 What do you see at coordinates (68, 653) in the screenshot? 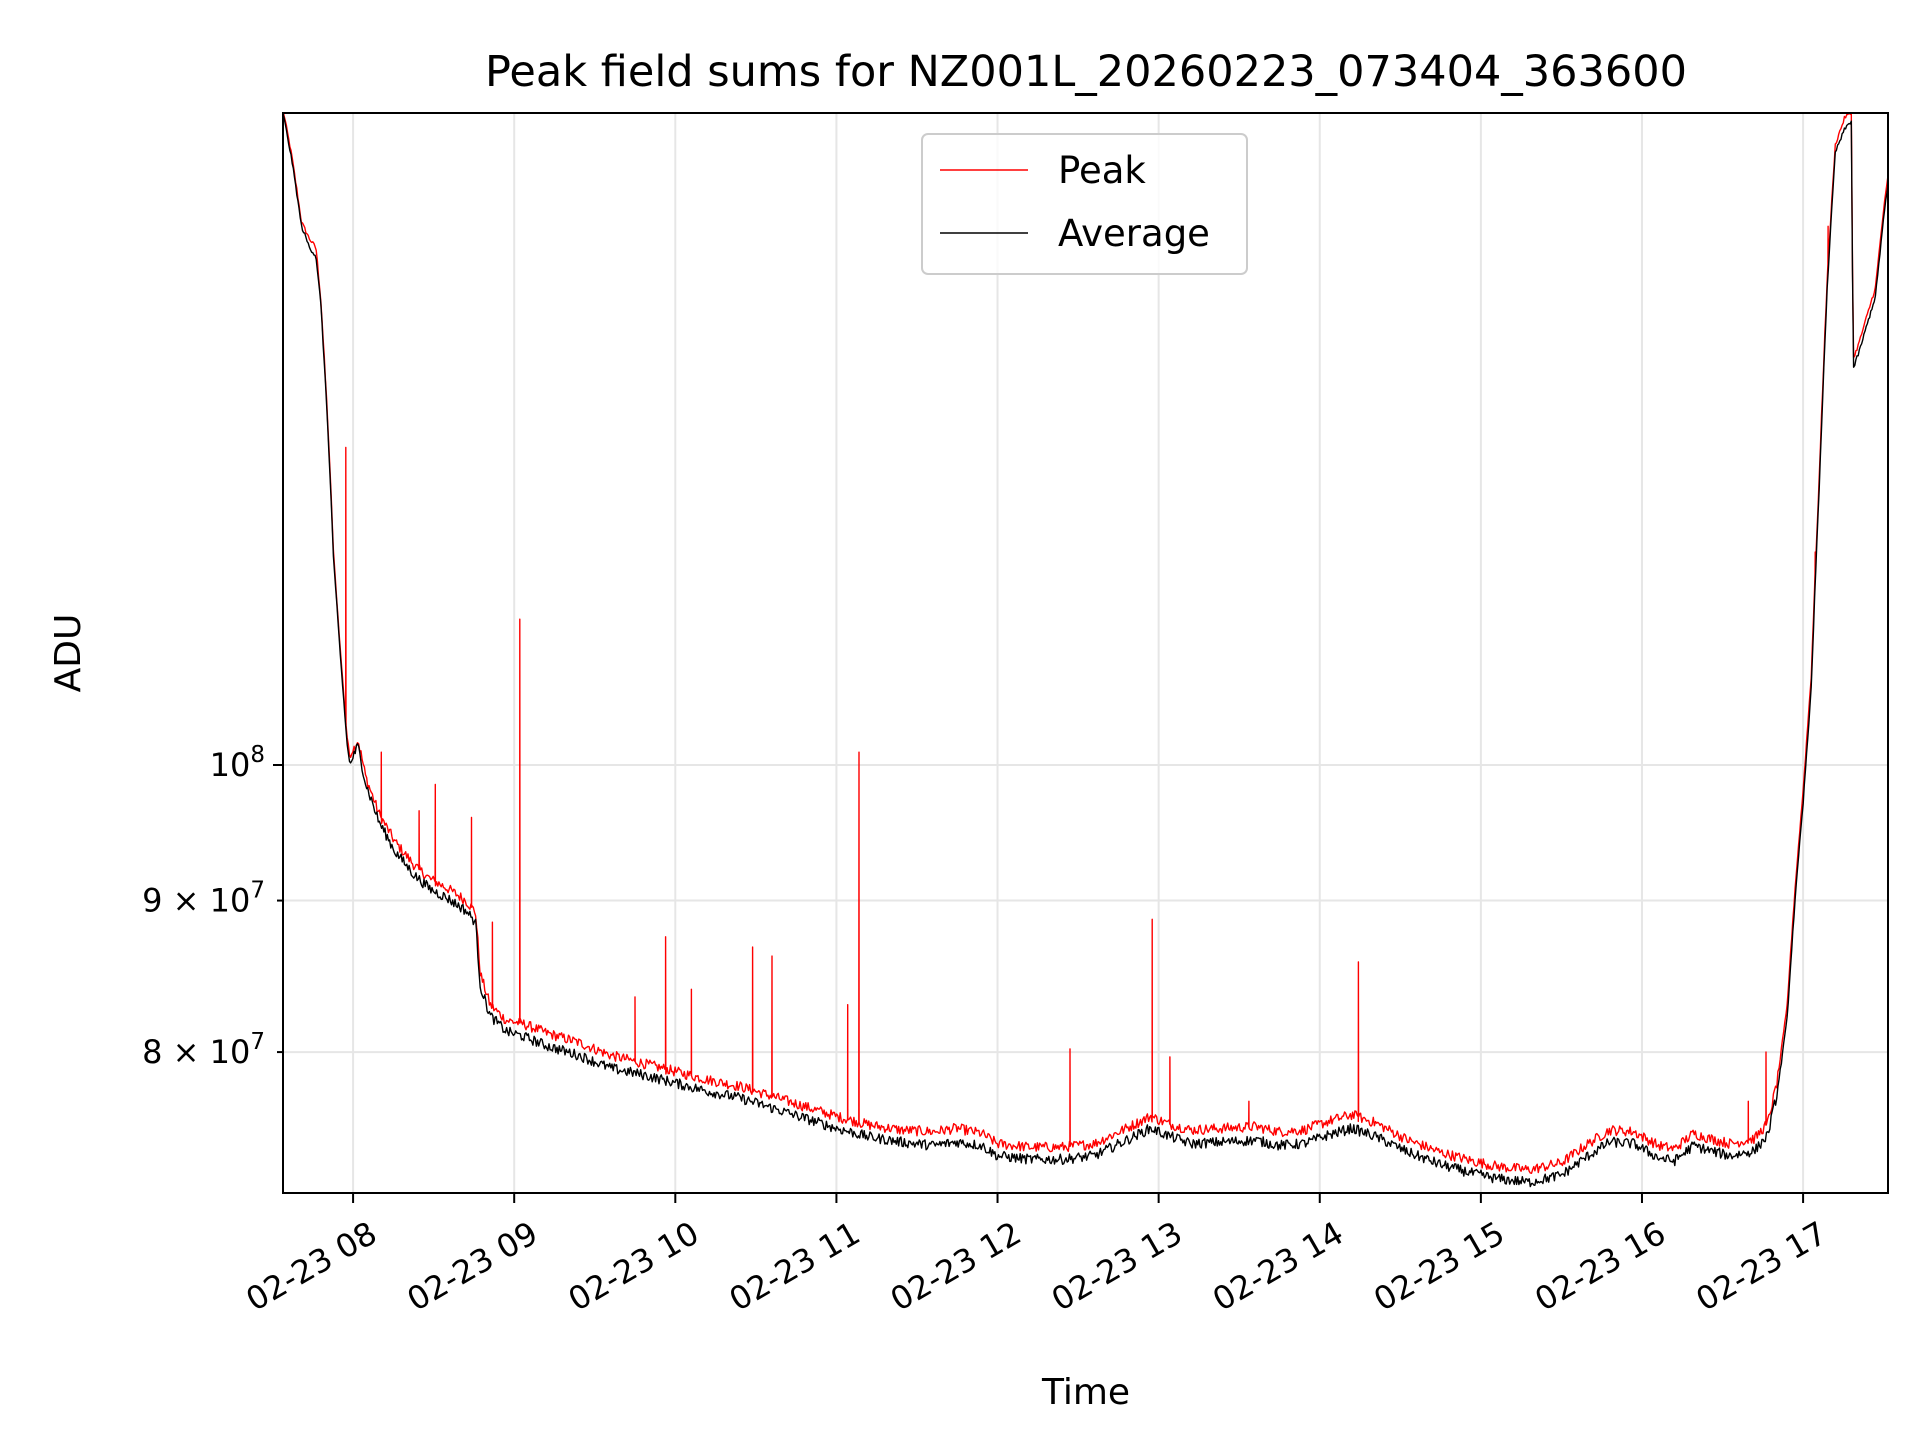
I see `y-axis-label: ADU` at bounding box center [68, 653].